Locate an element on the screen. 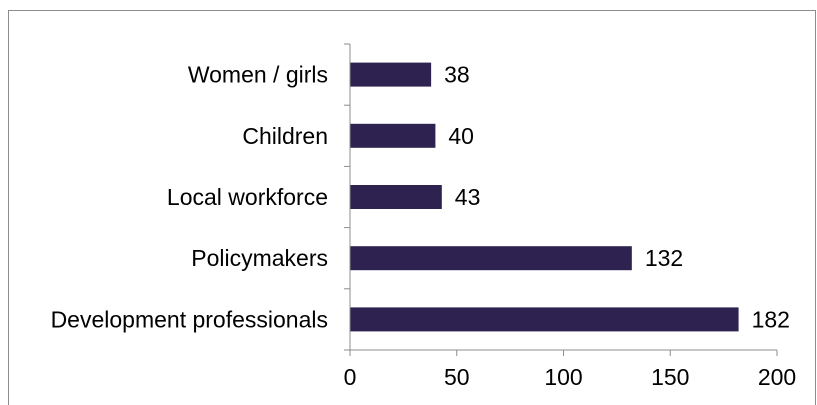  x-tick-label: 150 is located at coordinates (670, 377).